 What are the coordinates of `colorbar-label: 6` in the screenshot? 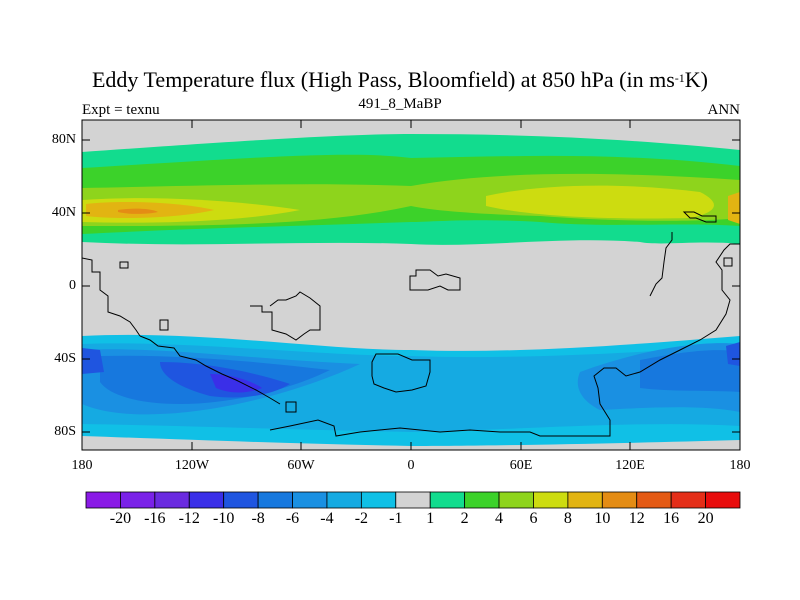 It's located at (533, 518).